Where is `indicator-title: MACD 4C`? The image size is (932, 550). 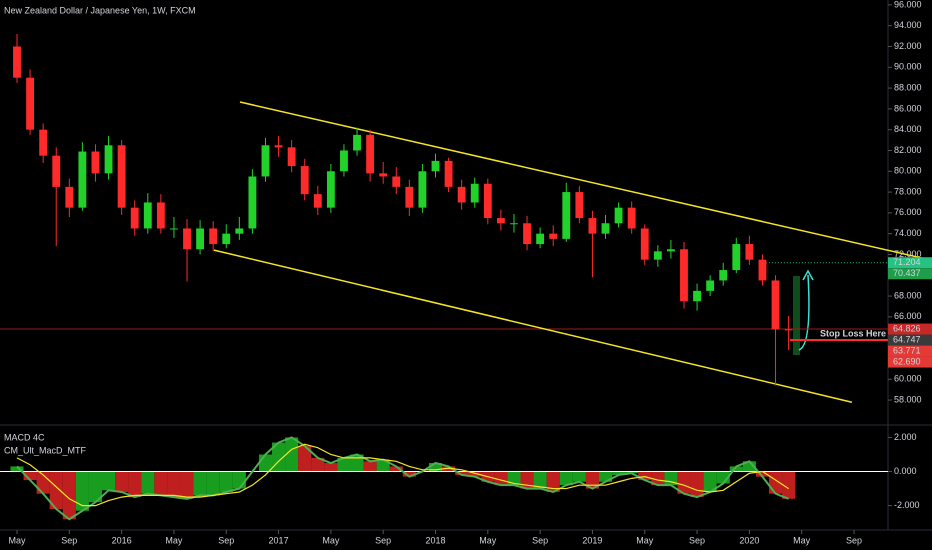
indicator-title: MACD 4C is located at coordinates (24, 437).